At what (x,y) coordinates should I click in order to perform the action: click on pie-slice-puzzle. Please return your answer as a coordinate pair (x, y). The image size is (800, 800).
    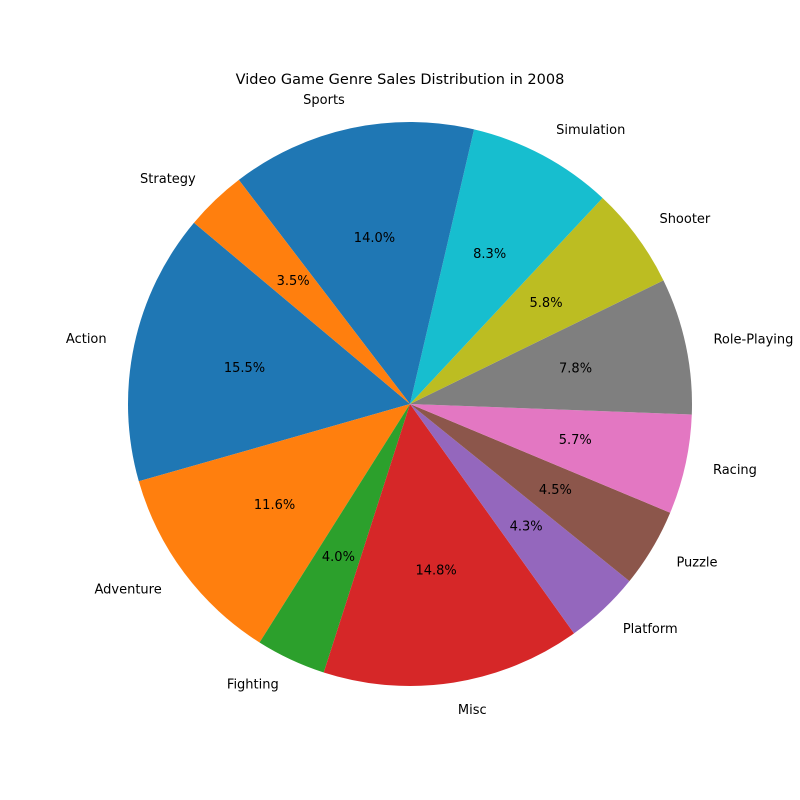
    Looking at the image, I should click on (540, 493).